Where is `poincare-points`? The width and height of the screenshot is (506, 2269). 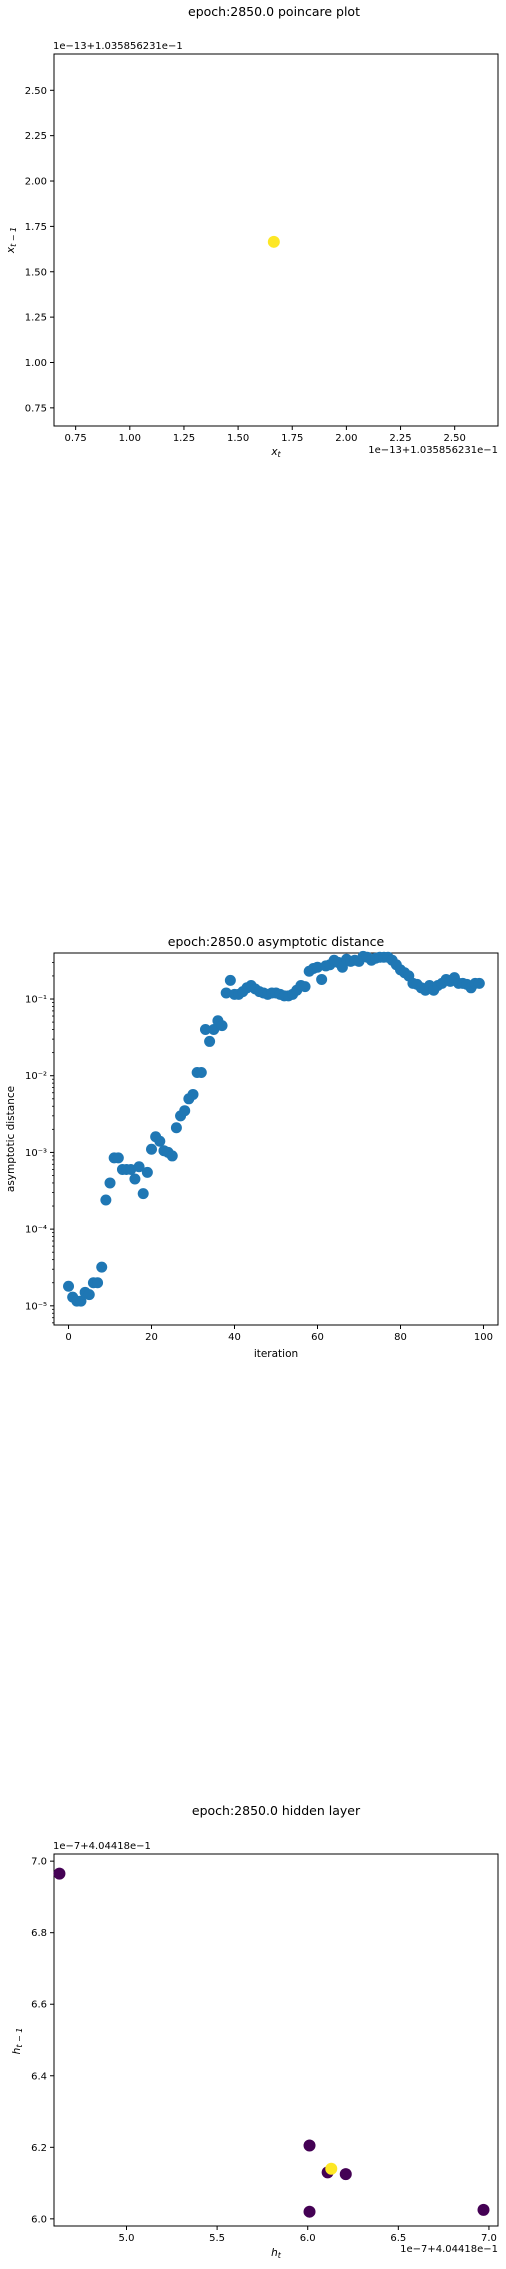 poincare-points is located at coordinates (273, 241).